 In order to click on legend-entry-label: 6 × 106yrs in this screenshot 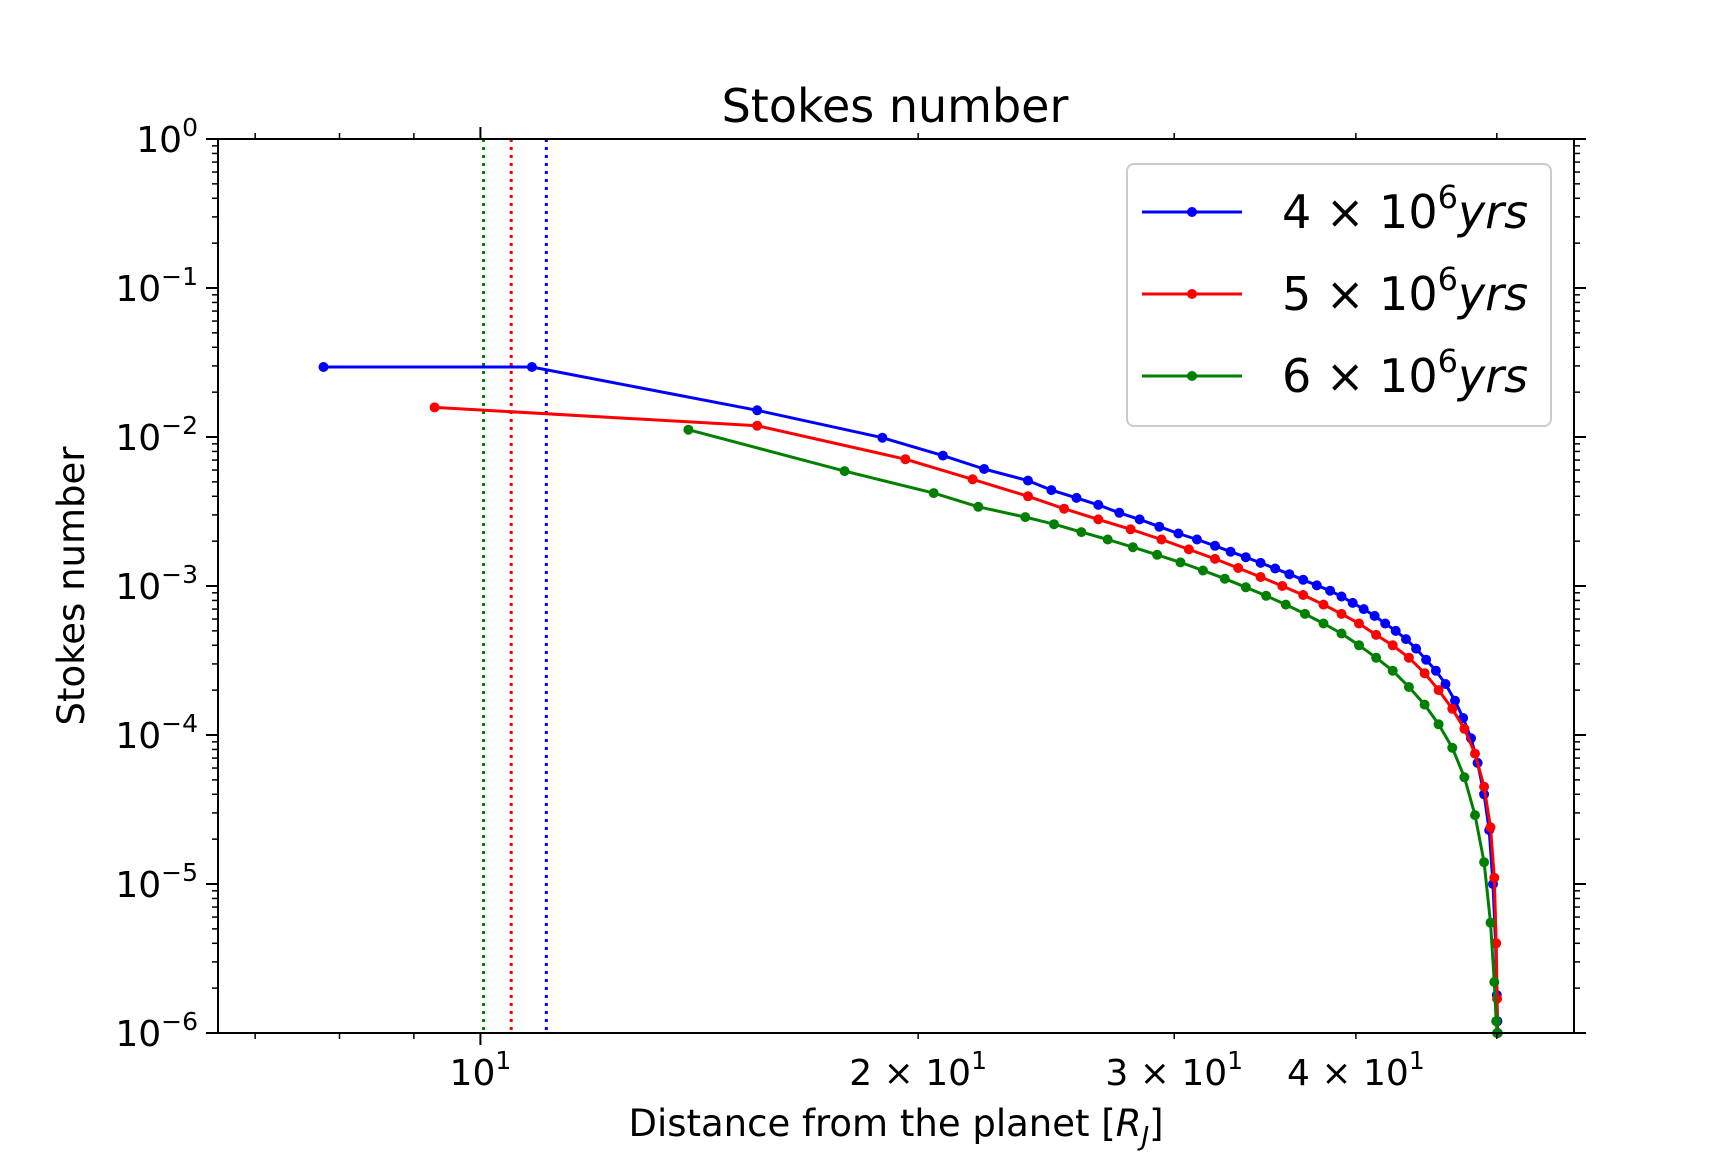, I will do `click(1405, 372)`.